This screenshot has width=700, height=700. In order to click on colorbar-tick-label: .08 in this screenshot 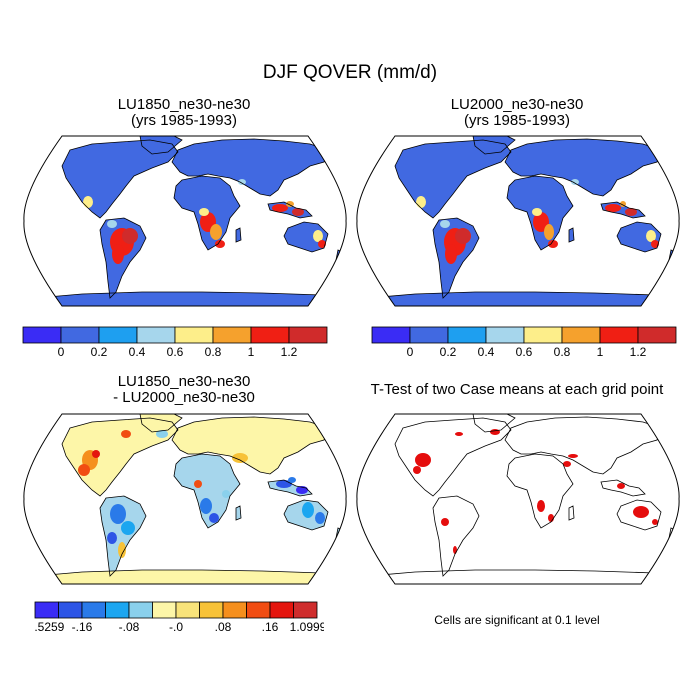, I will do `click(223, 625)`.